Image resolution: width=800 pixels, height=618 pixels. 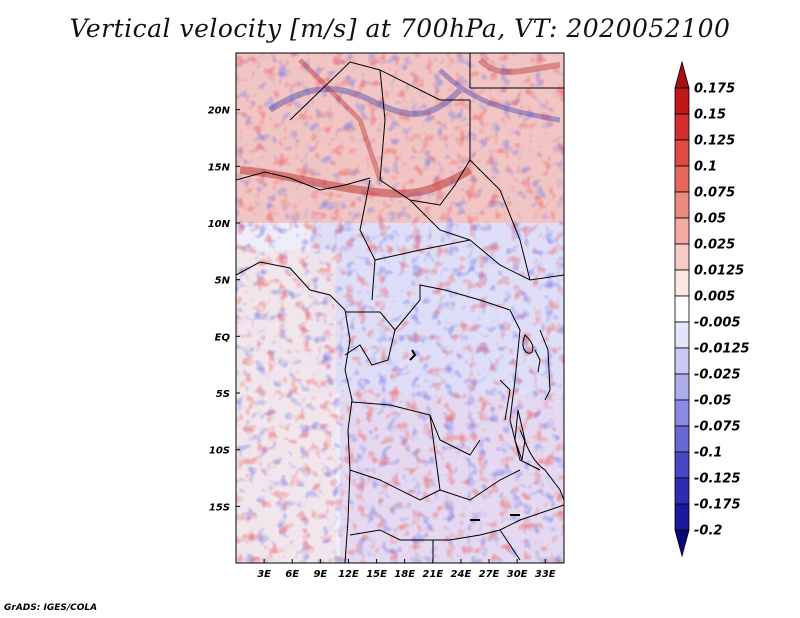 I want to click on colorbar-label: 0.15, so click(x=710, y=115).